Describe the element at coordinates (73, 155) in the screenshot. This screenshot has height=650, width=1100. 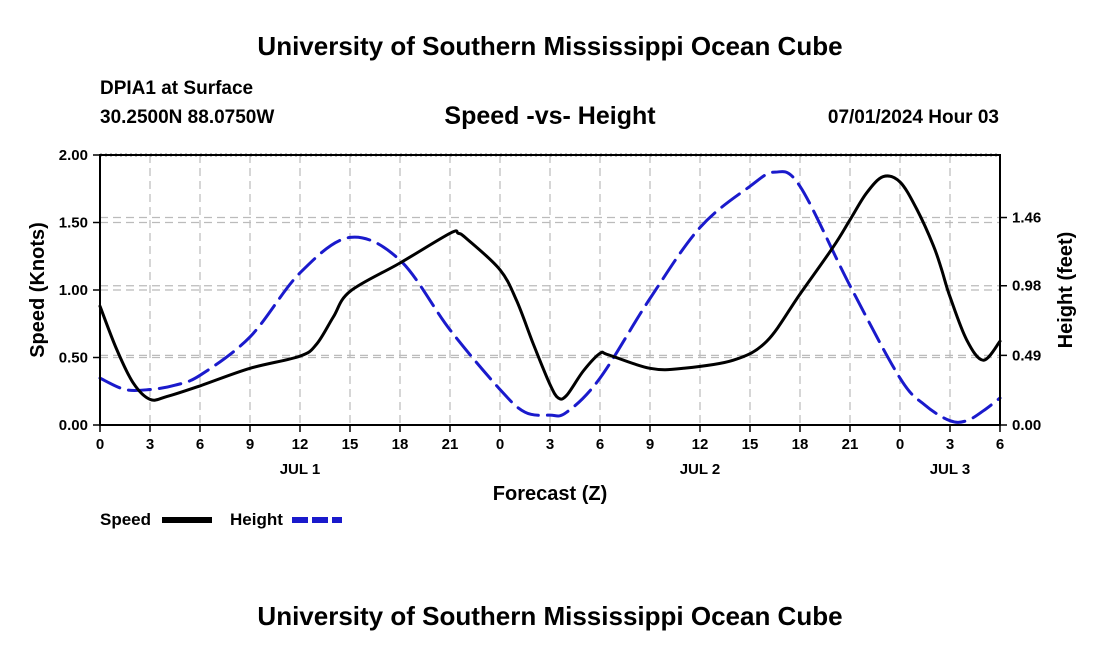
I see `y-tick-label: 2.00` at that location.